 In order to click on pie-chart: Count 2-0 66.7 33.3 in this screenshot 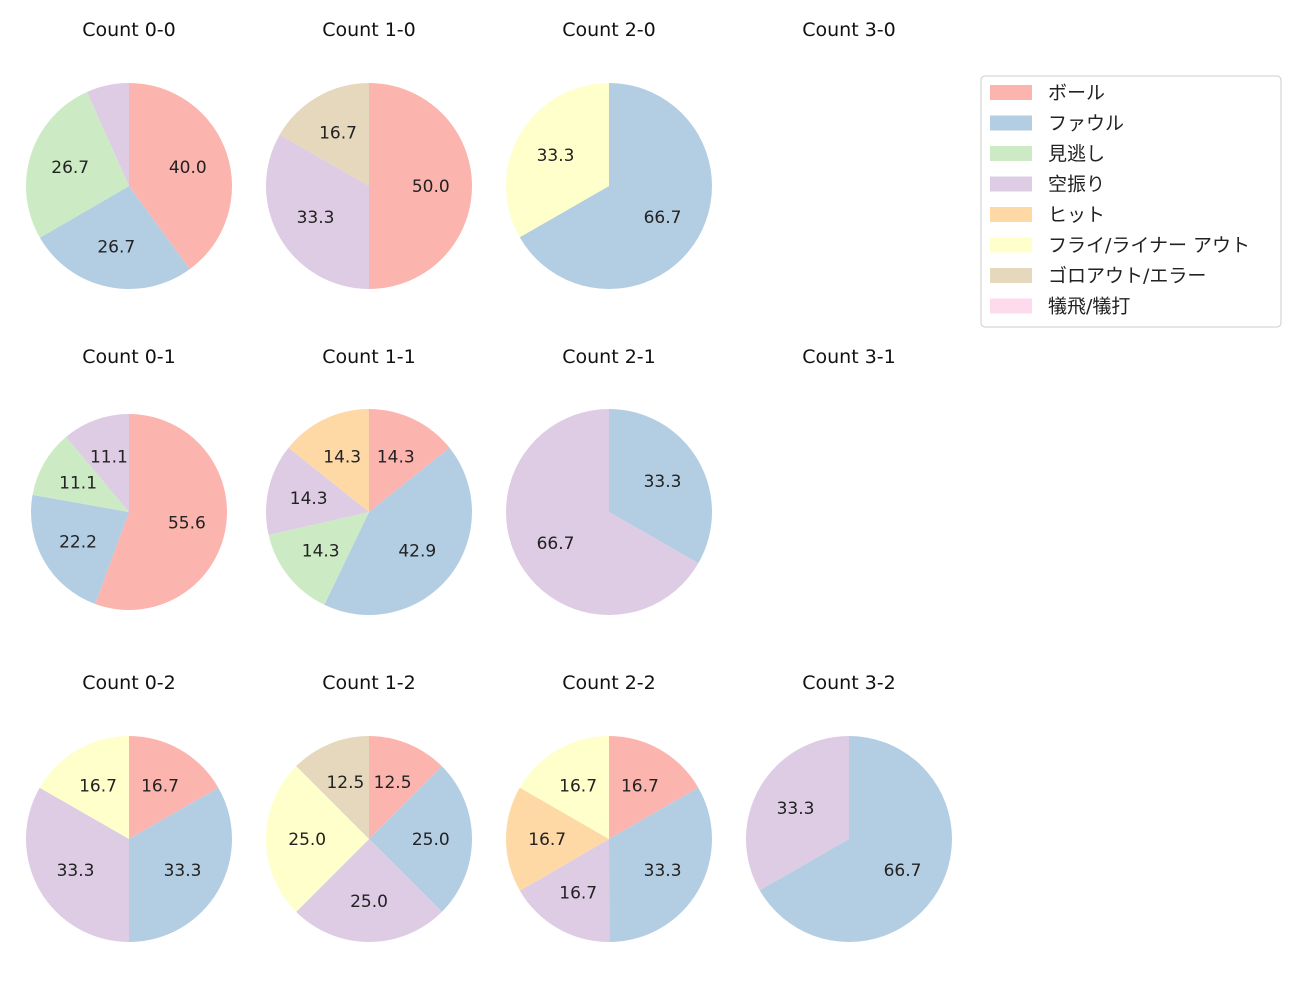, I will do `click(609, 154)`.